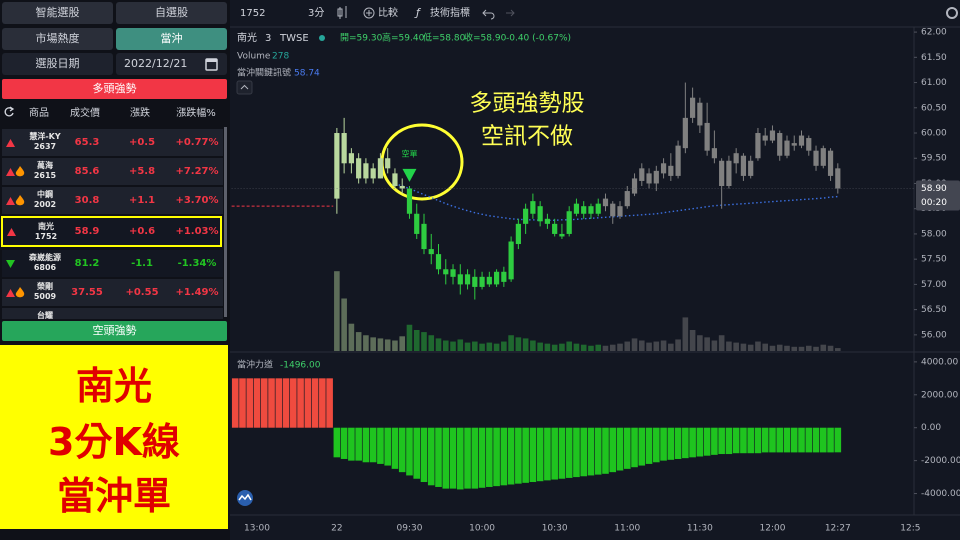 Image resolution: width=960 pixels, height=540 pixels. Describe the element at coordinates (112, 200) in the screenshot. I see `stock-row: 中鋼 2002 30.8 +1.1 +3.70%` at that location.